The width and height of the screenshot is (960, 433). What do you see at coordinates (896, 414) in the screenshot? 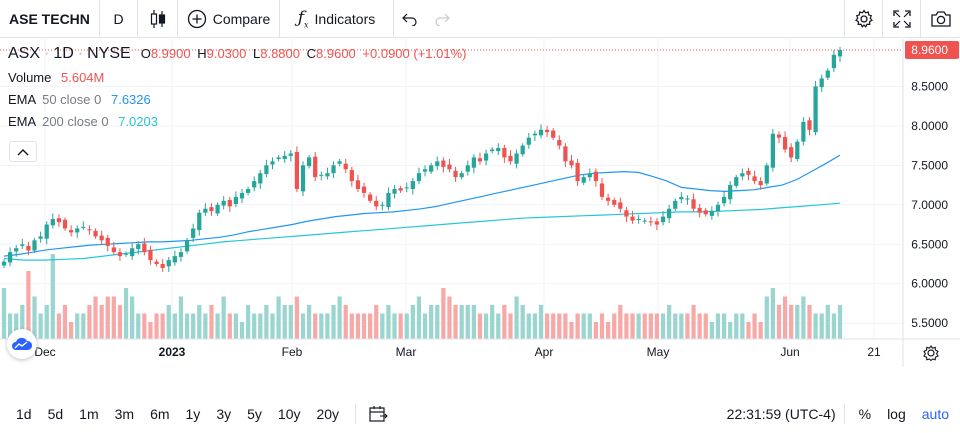
I see `log-toggle: log` at bounding box center [896, 414].